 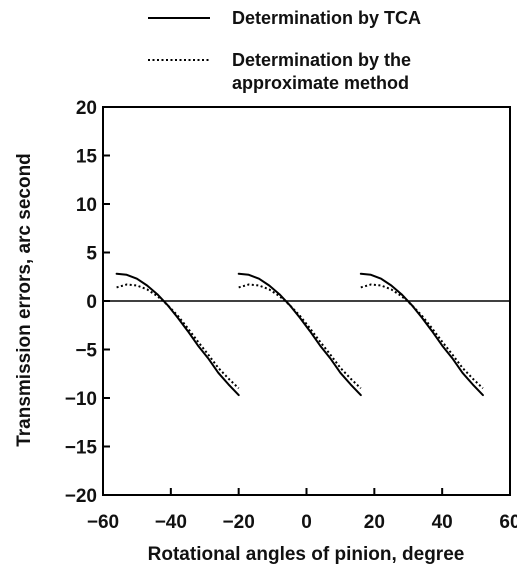 I want to click on x-tick-label: −60, so click(x=103, y=522).